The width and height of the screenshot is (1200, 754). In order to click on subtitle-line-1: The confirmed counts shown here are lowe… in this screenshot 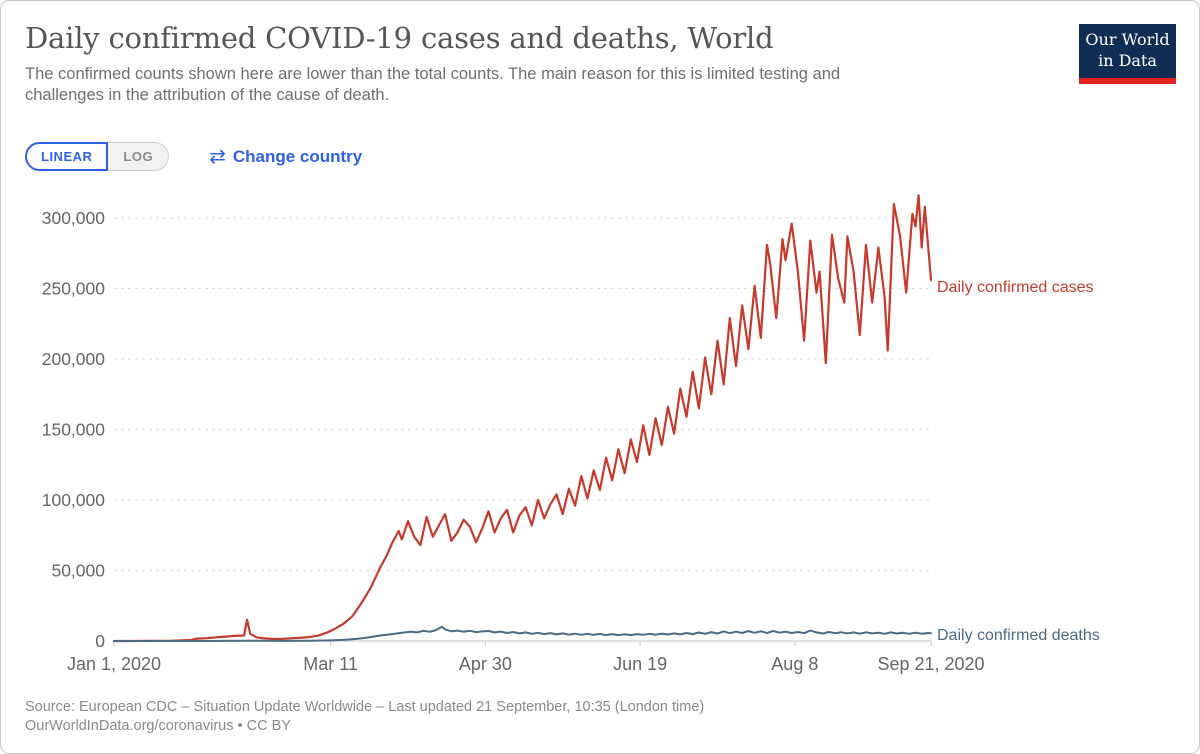, I will do `click(433, 74)`.